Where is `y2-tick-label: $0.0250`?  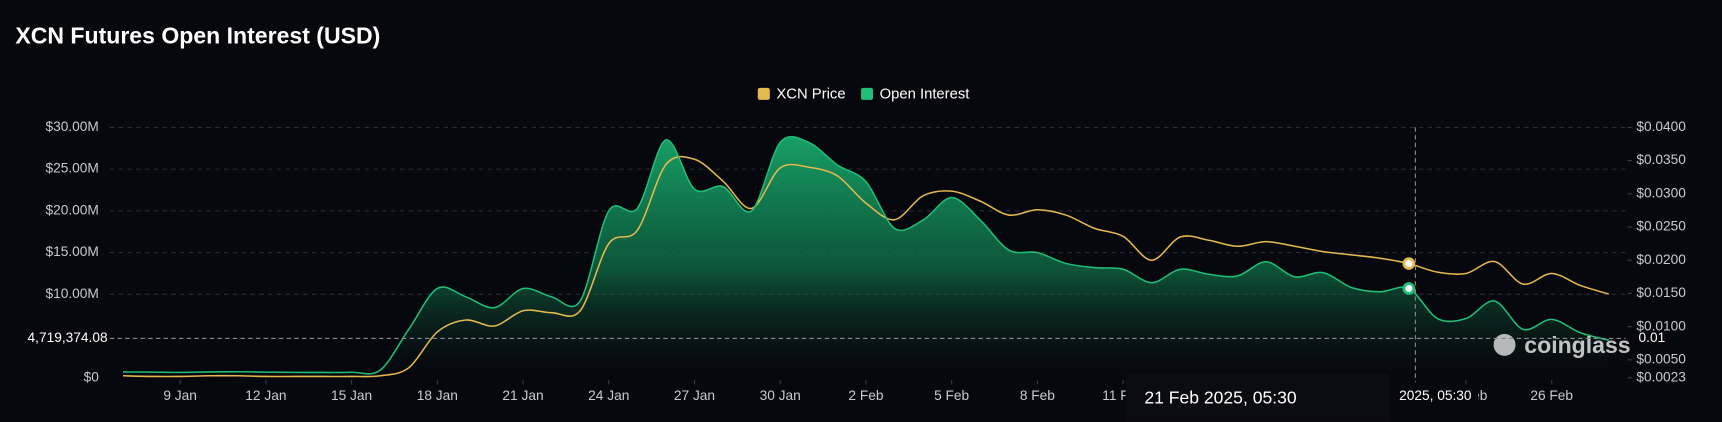
y2-tick-label: $0.0250 is located at coordinates (1661, 226).